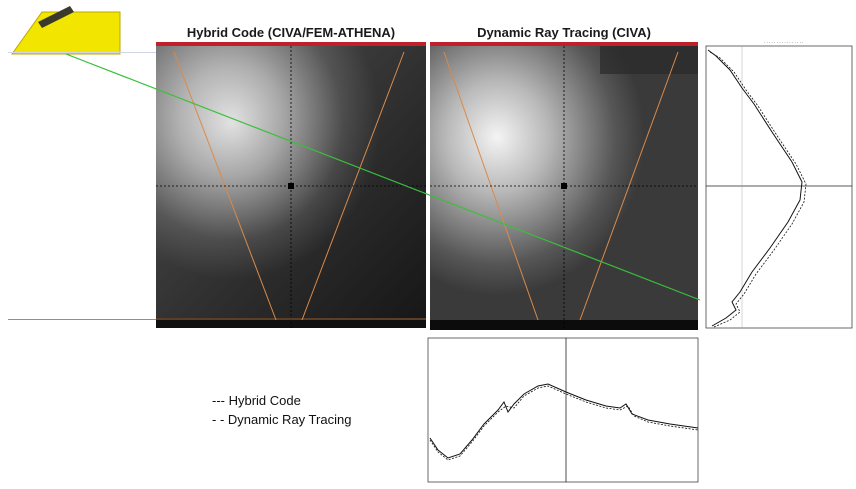 The image size is (856, 489). What do you see at coordinates (755, 188) in the screenshot?
I see `hybrid-profile-curve` at bounding box center [755, 188].